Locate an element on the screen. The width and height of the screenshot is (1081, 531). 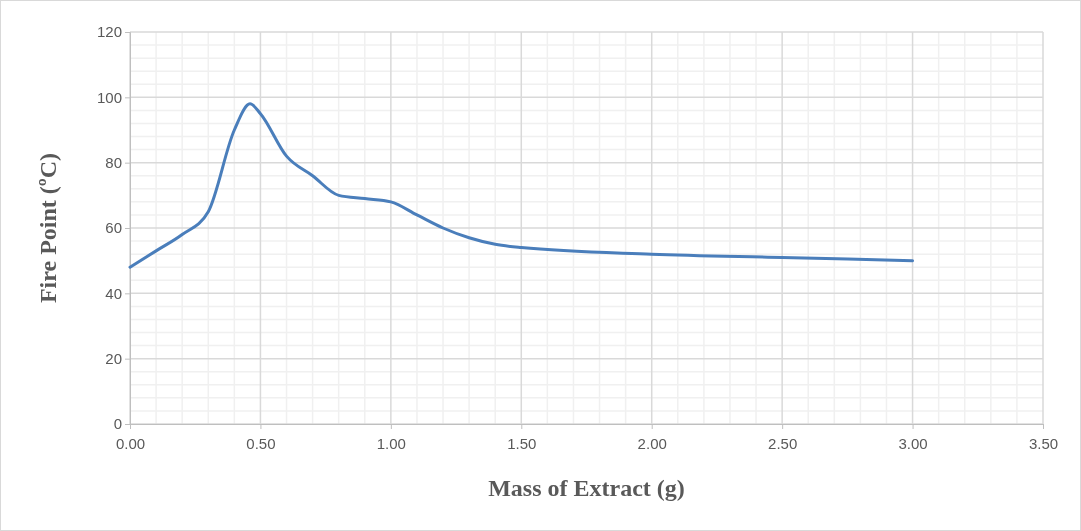
x-axis-title: Mass of Extract (g) is located at coordinates (586, 488).